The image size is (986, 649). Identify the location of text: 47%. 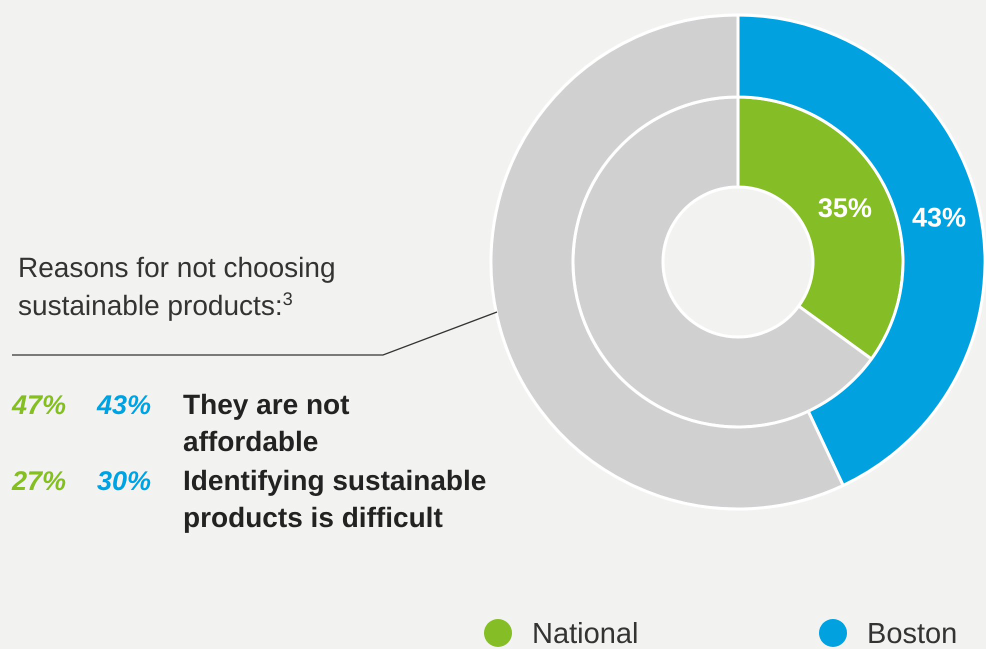
(38, 405).